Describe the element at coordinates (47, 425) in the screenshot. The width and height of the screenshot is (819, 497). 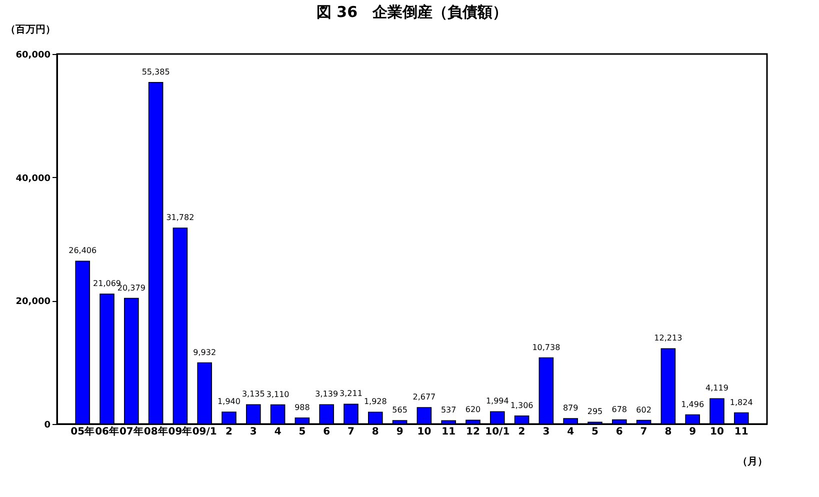
I see `y-tick-label: 0` at that location.